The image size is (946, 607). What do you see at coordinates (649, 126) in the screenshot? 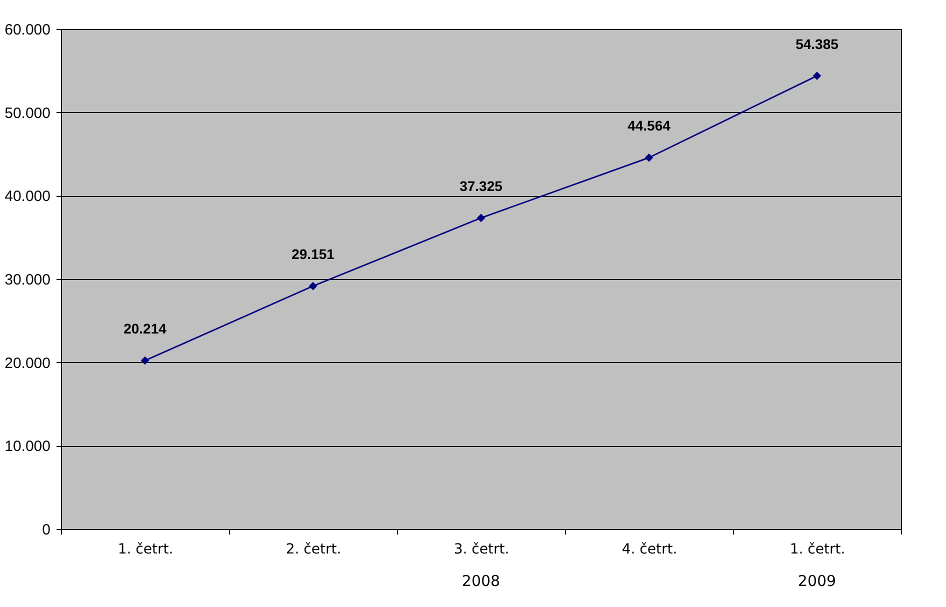
I see `data-label: 44.564` at bounding box center [649, 126].